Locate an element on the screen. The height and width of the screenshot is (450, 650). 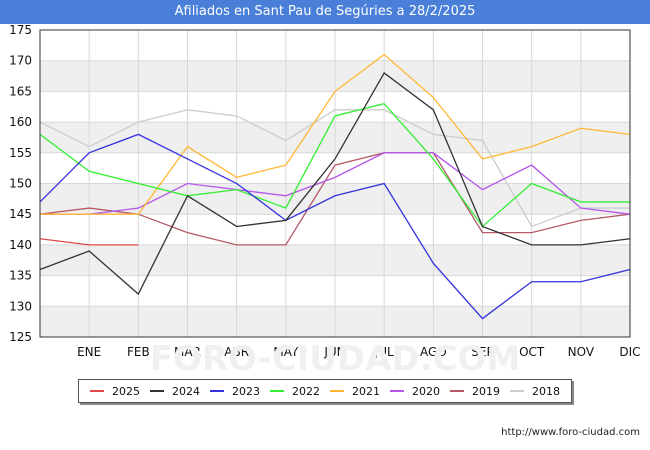
y-tick-label: 175 is located at coordinates (20, 30).